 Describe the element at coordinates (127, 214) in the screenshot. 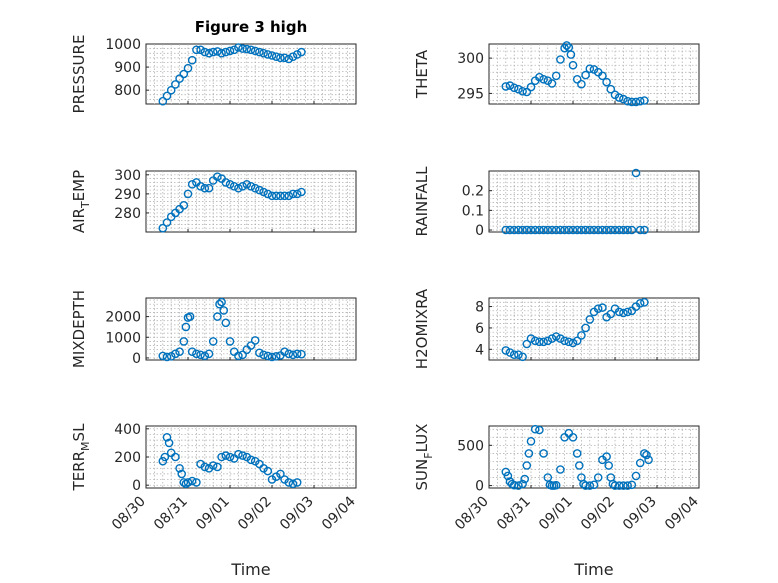

I see `y-tick-label: 280` at that location.